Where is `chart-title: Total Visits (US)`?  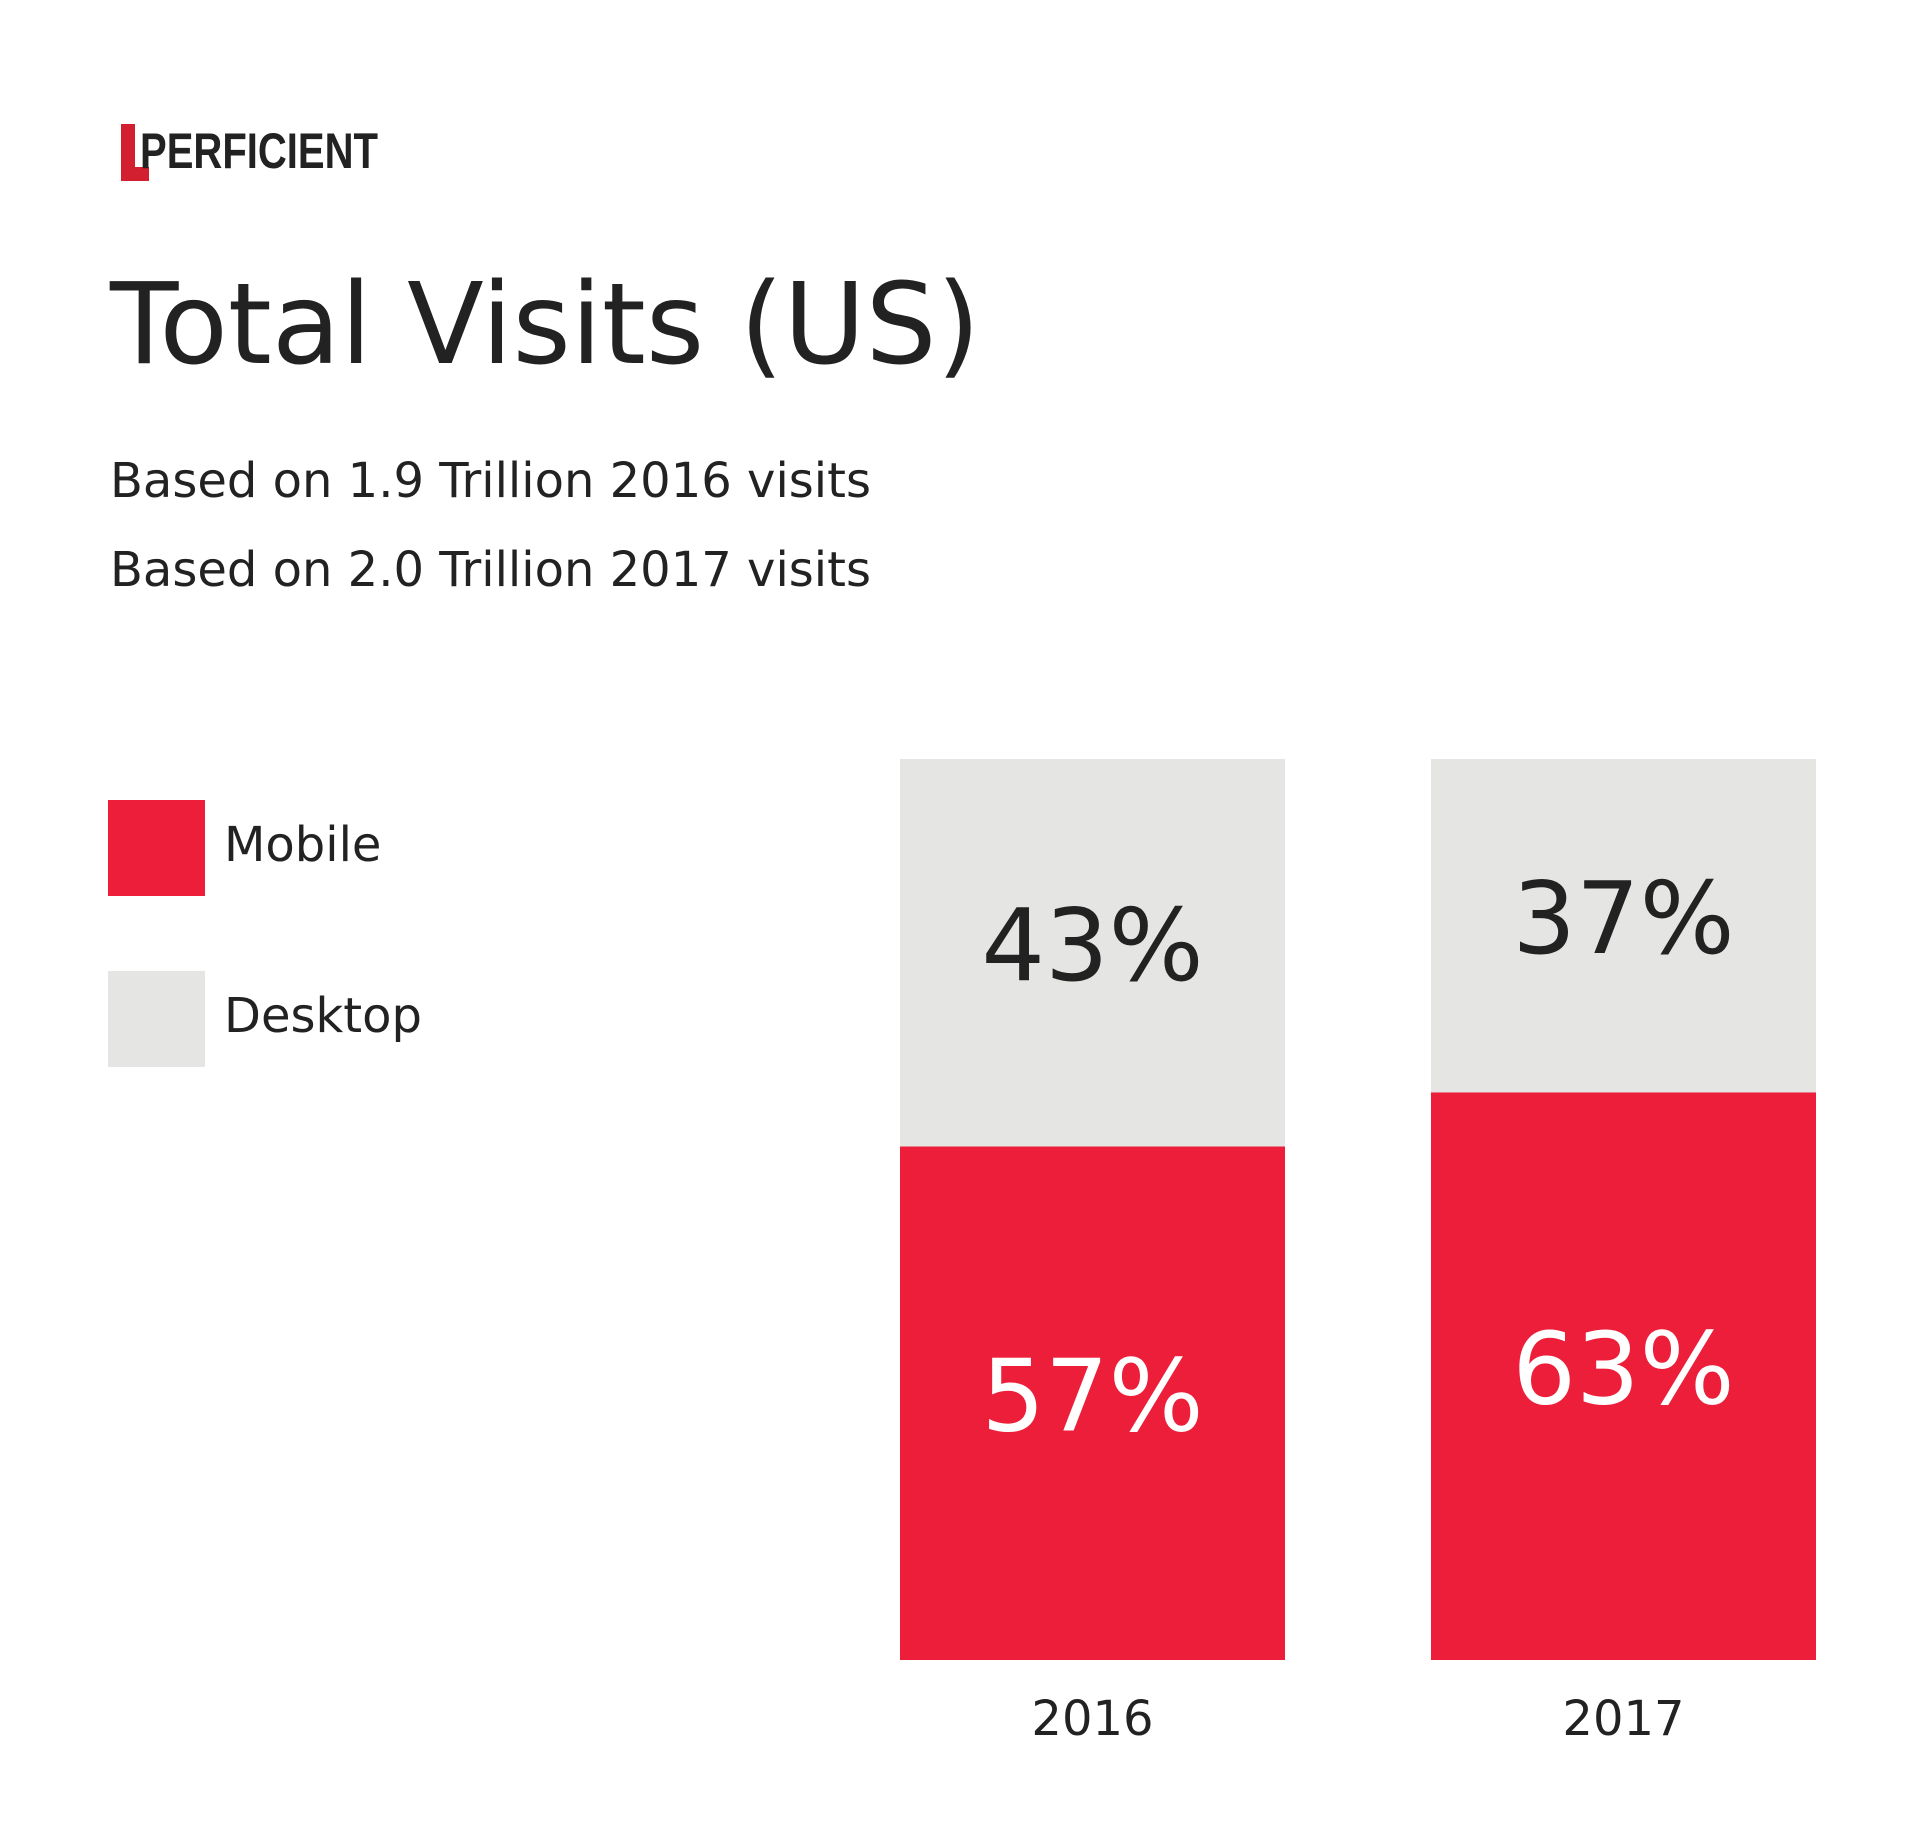
chart-title: Total Visits (US) is located at coordinates (544, 325).